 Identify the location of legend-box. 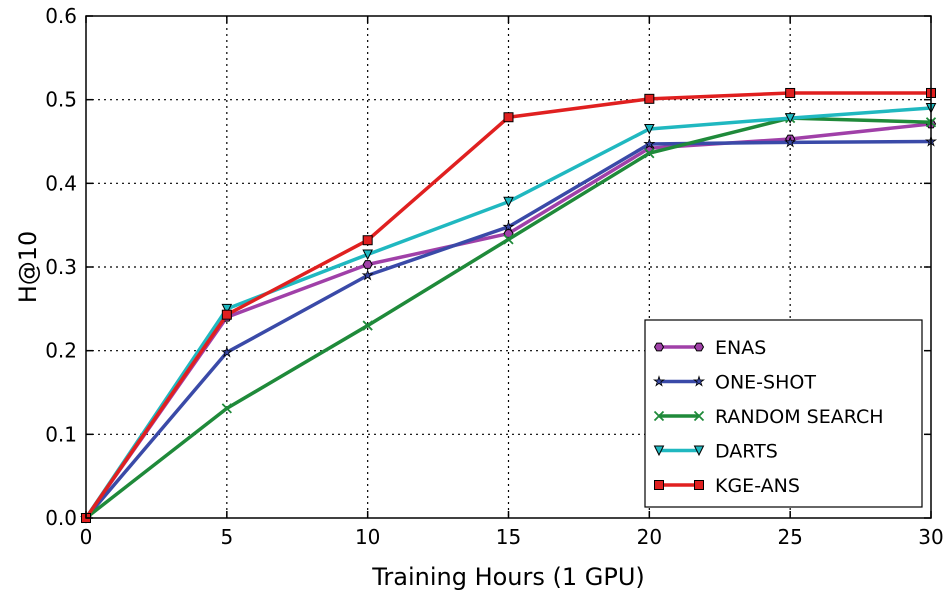
(783, 413).